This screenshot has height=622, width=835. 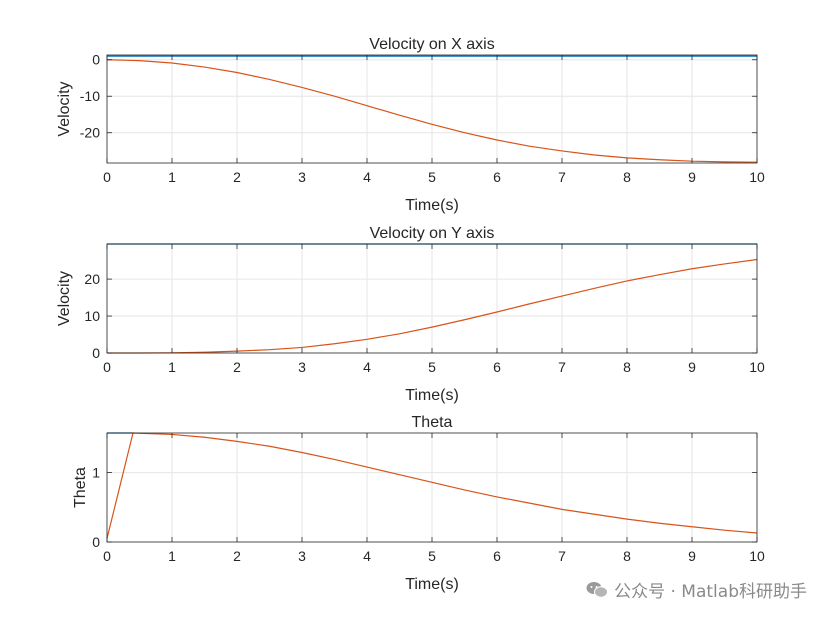 What do you see at coordinates (431, 44) in the screenshot?
I see `chart-title: Velocity on X axis` at bounding box center [431, 44].